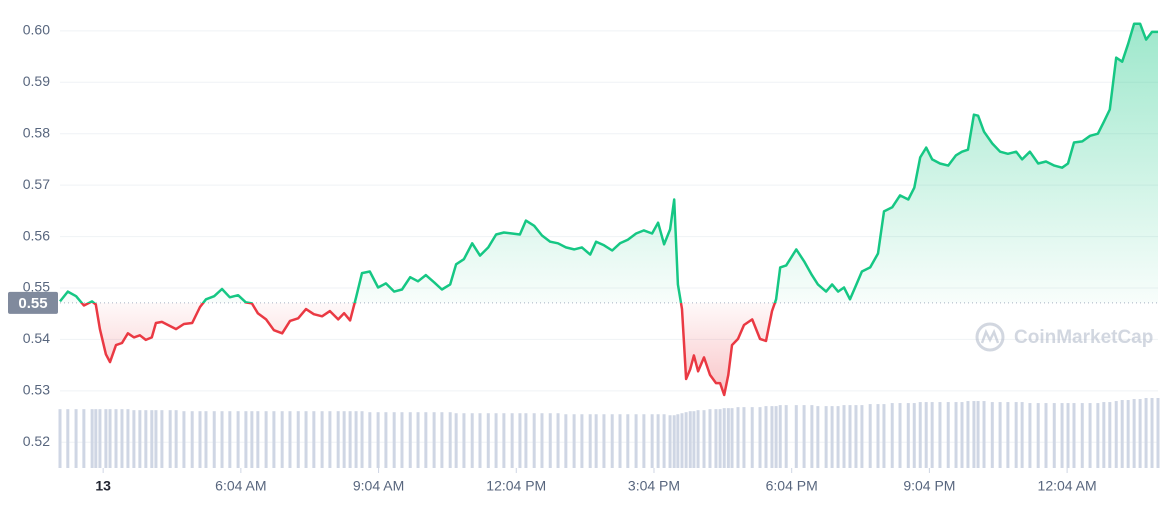  Describe the element at coordinates (36, 81) in the screenshot. I see `y-tick-label: 0.59` at that location.